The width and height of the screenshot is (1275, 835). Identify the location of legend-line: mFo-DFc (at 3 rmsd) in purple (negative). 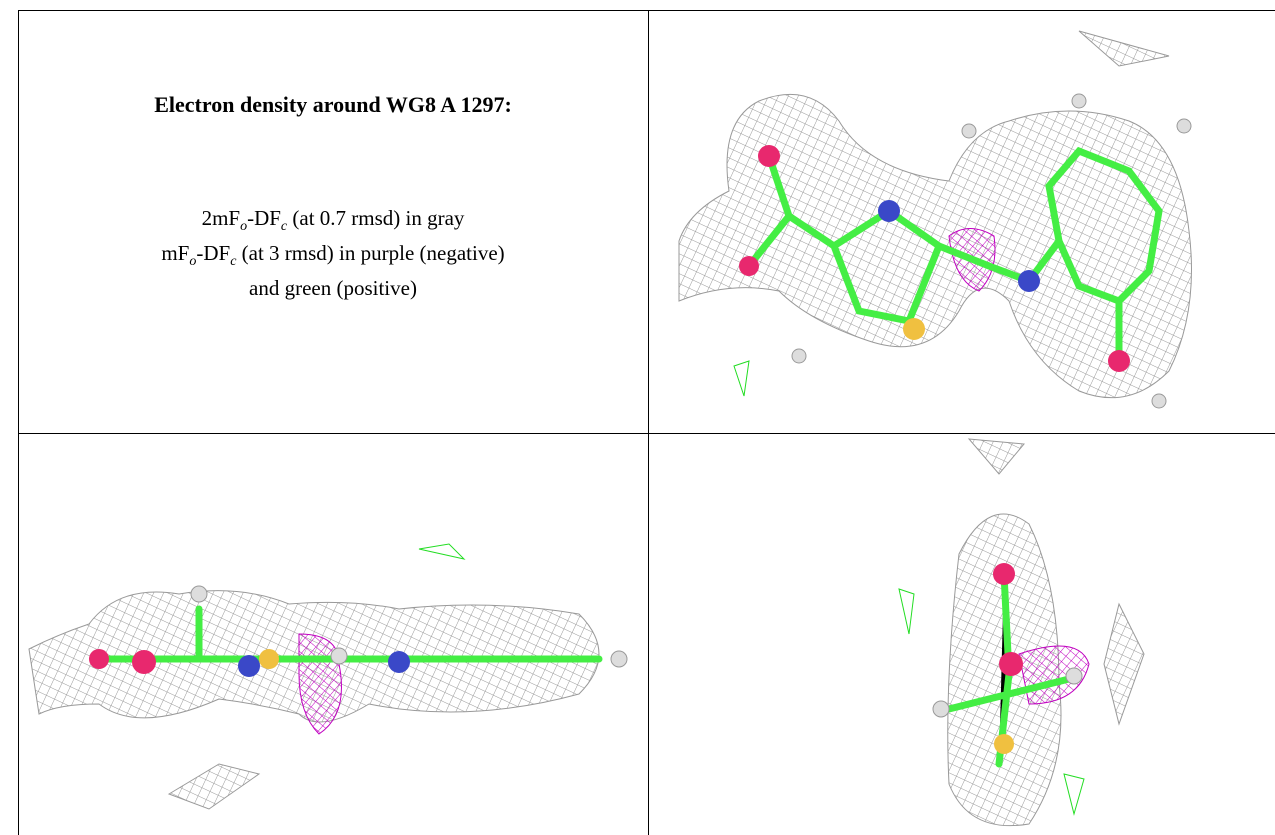
(333, 257).